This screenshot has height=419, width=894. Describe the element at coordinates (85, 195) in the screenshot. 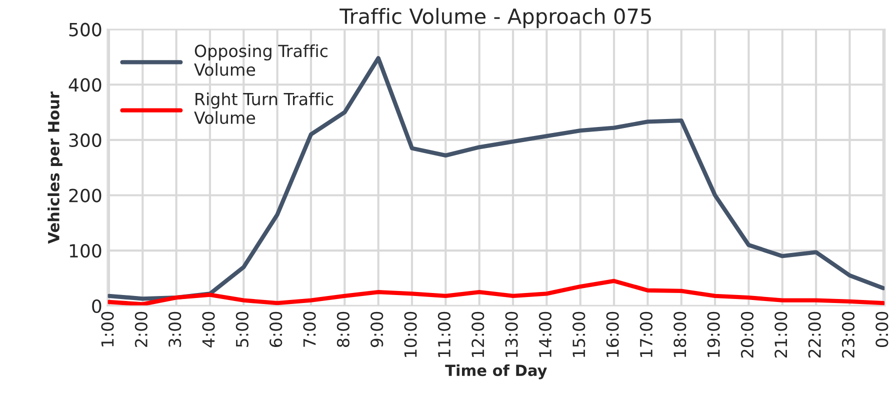

I see `y-tick-label: 200` at that location.